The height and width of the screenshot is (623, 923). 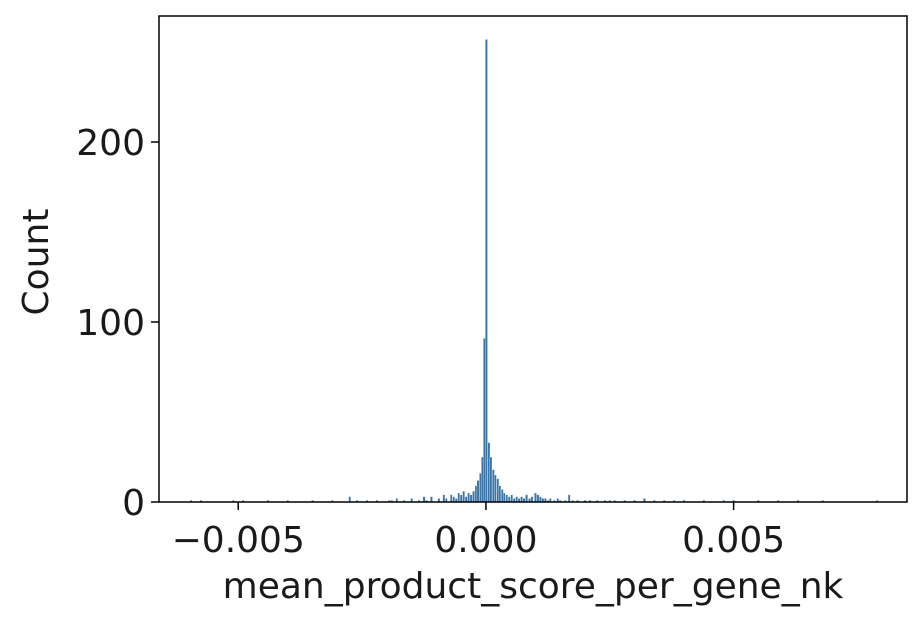 What do you see at coordinates (733, 540) in the screenshot?
I see `x-tick-label: 0.005` at bounding box center [733, 540].